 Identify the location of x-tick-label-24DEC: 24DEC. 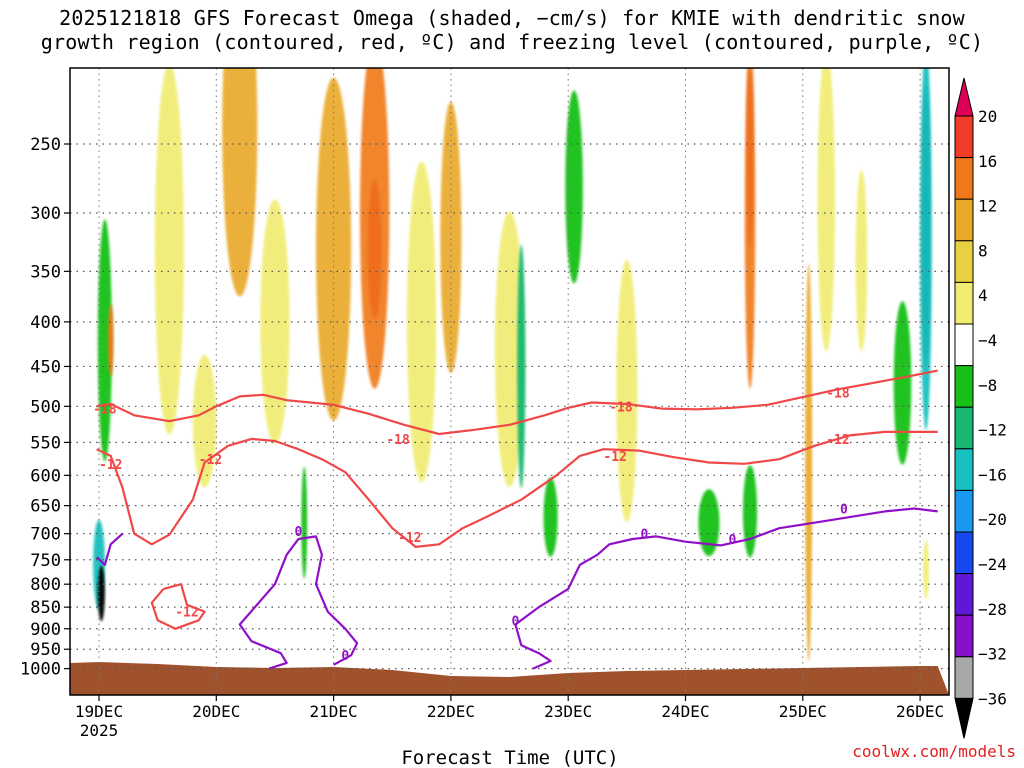
(685, 711).